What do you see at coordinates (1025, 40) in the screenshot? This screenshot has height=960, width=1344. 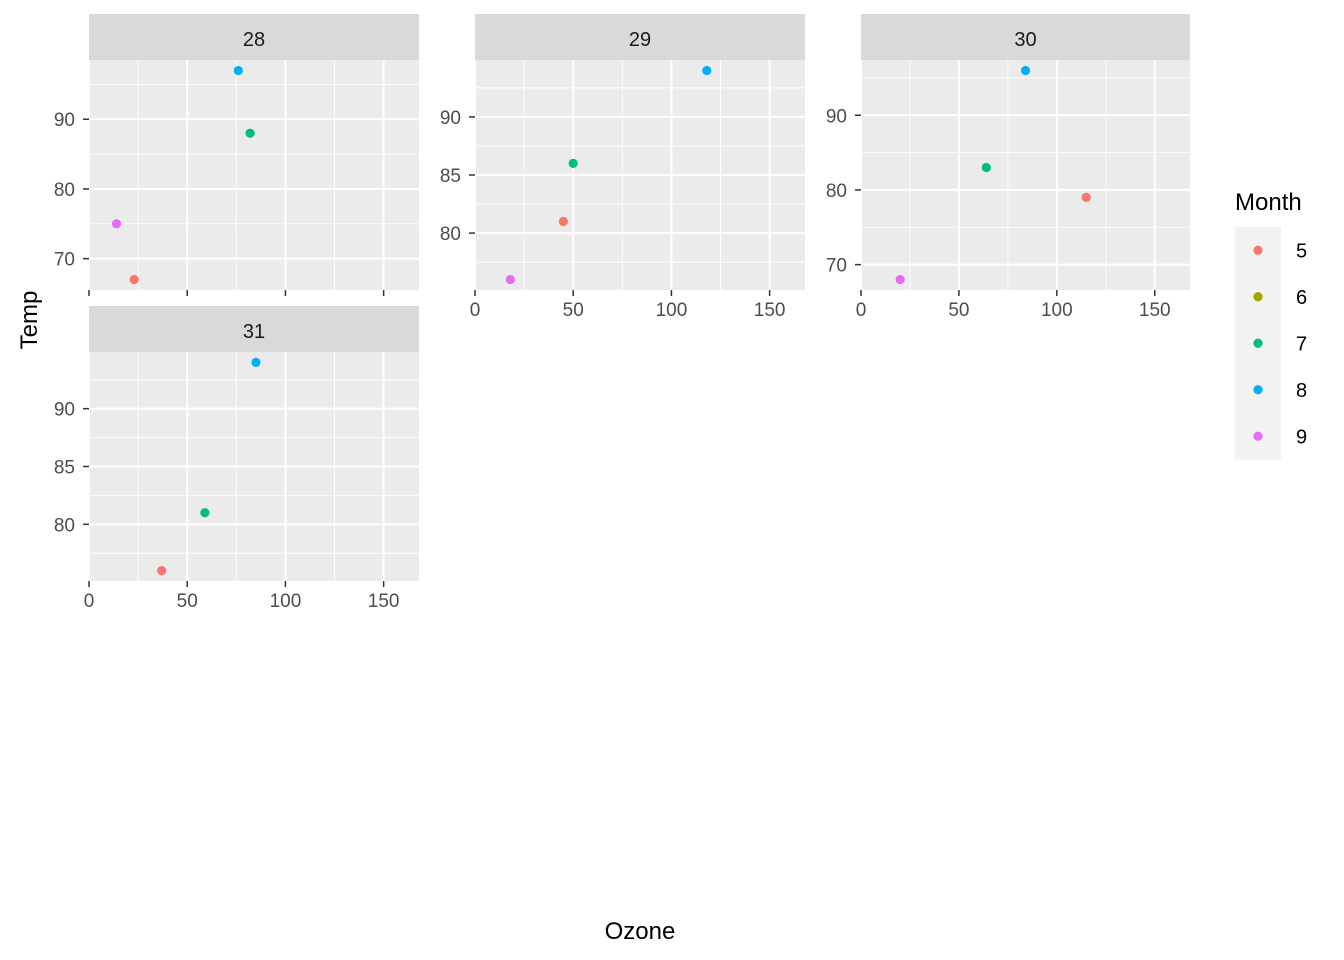 I see `facet-strip-label: 30` at bounding box center [1025, 40].